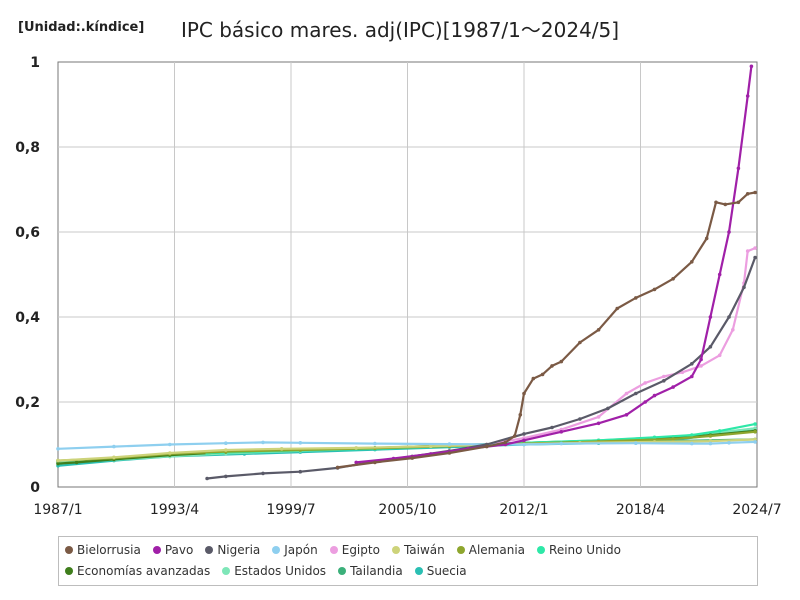 The width and height of the screenshot is (800, 600). I want to click on legend-item: Taiwán, so click(418, 550).